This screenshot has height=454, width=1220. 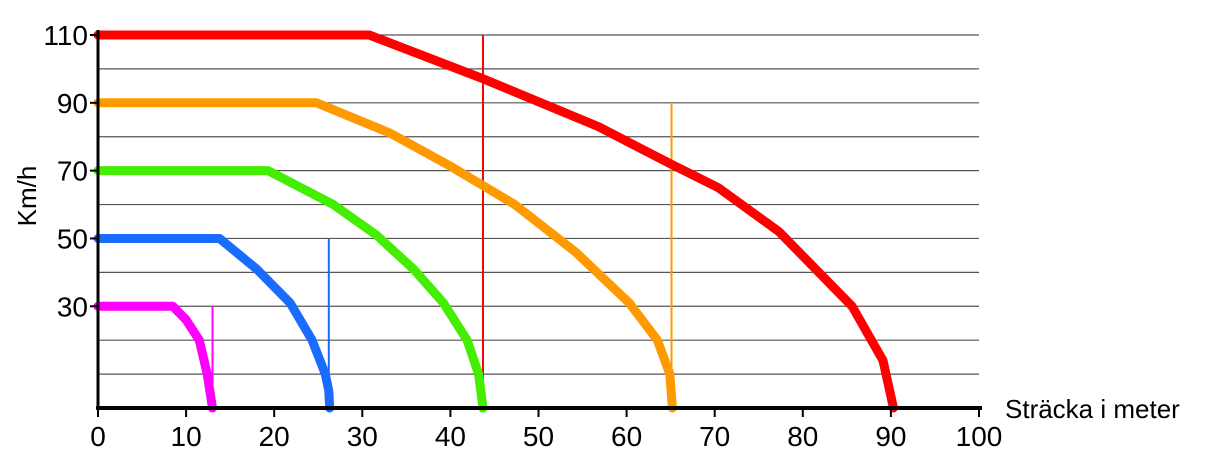 I want to click on y-tick-label: 110, so click(x=65, y=35).